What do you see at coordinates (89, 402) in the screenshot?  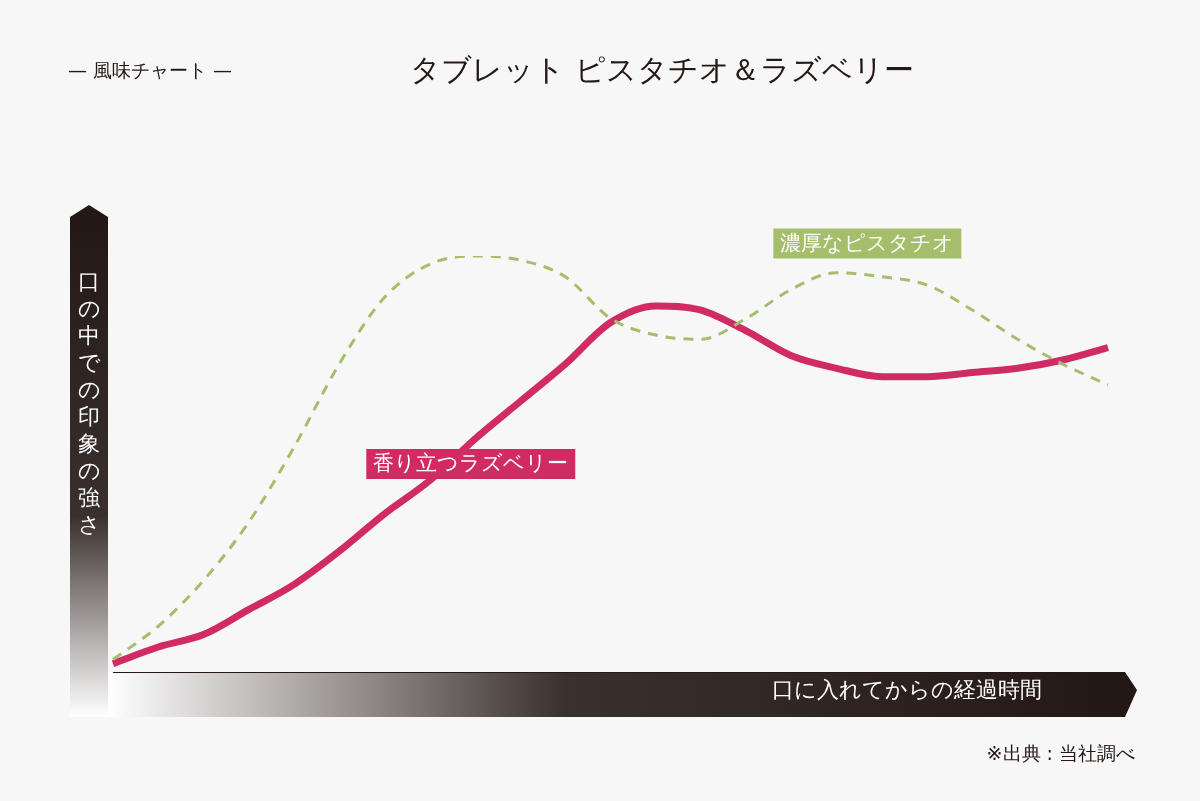 I see `text: 口の中での印象の強さ` at bounding box center [89, 402].